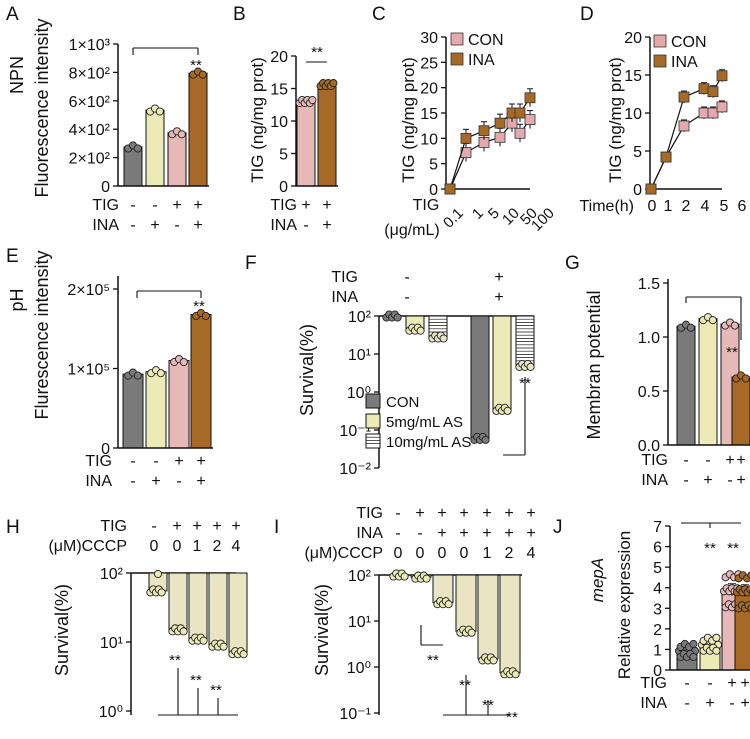  What do you see at coordinates (183, 631) in the screenshot?
I see `panel-H-point` at bounding box center [183, 631].